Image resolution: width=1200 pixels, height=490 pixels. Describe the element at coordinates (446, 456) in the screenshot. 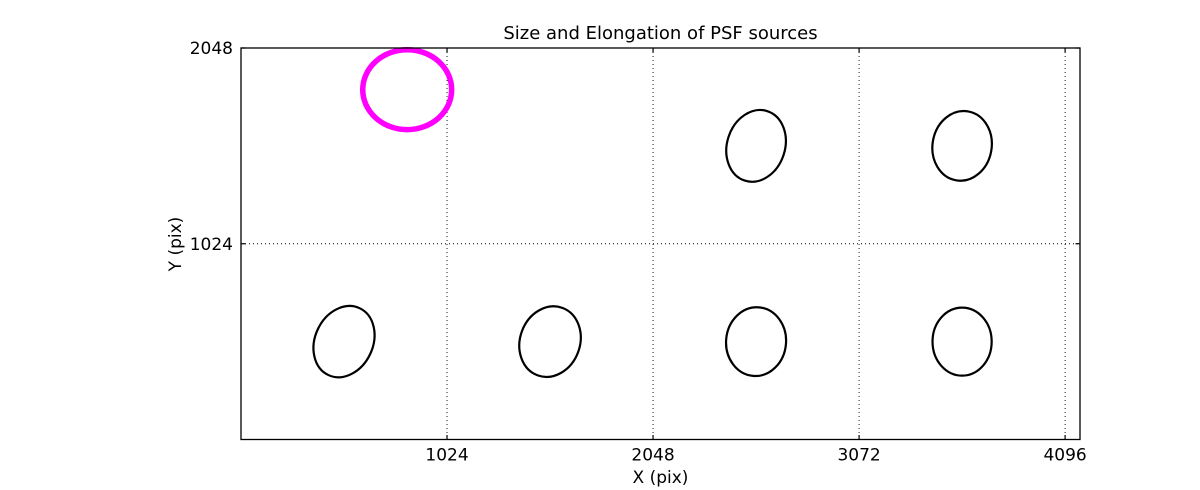

I see `x-tick-label: 1024` at that location.